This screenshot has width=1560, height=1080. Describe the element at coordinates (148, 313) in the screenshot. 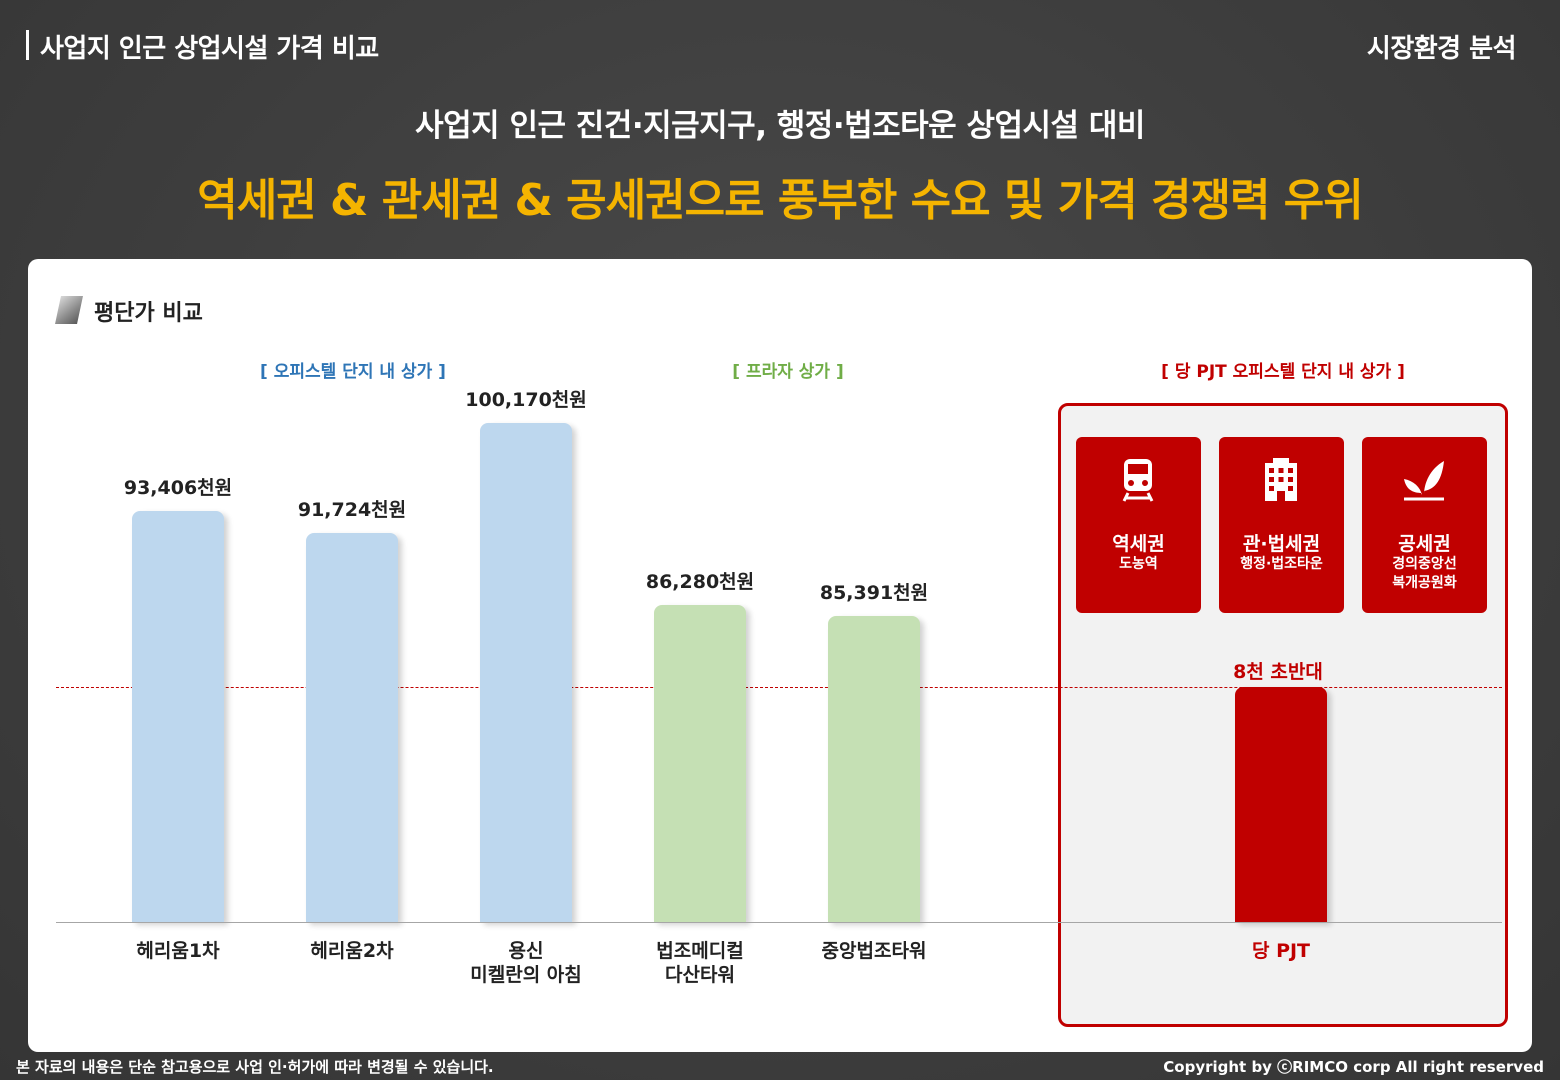

I see `panel-title: 평단가 비교` at that location.